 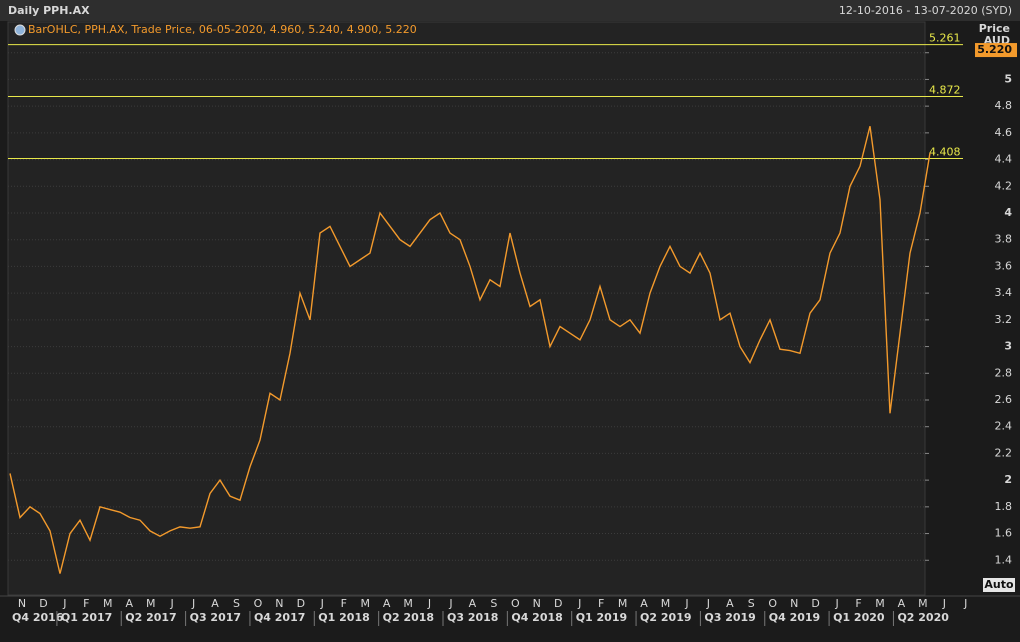 I want to click on y-tick-label: 4.2, so click(x=1004, y=185).